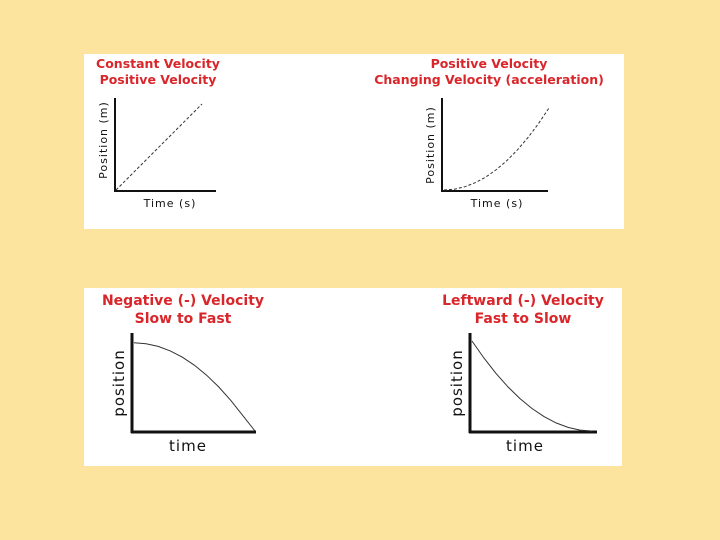 This screenshot has width=720, height=540. What do you see at coordinates (430, 145) in the screenshot?
I see `chart2-y-label: Position (m)` at bounding box center [430, 145].